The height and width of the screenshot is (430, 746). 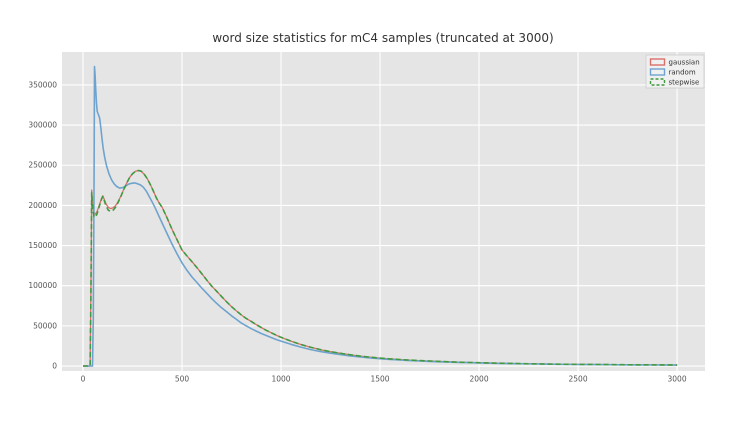 I want to click on legend: gaussian random stepwise, so click(x=675, y=71).